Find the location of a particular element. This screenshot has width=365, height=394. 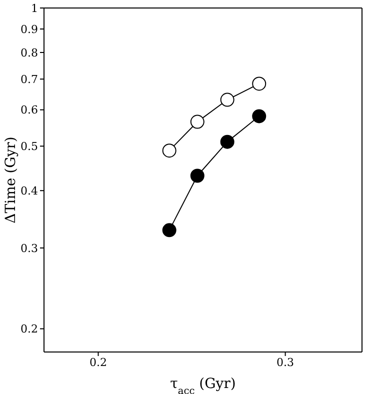

y-tick-label: 0.7 is located at coordinates (29, 79).